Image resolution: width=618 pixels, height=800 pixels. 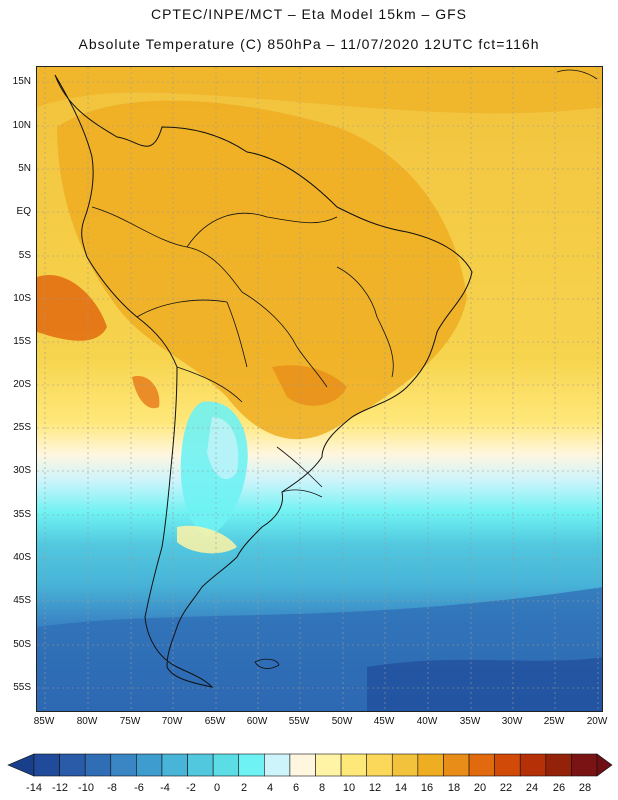 I want to click on lon-label: 70W, so click(x=172, y=721).